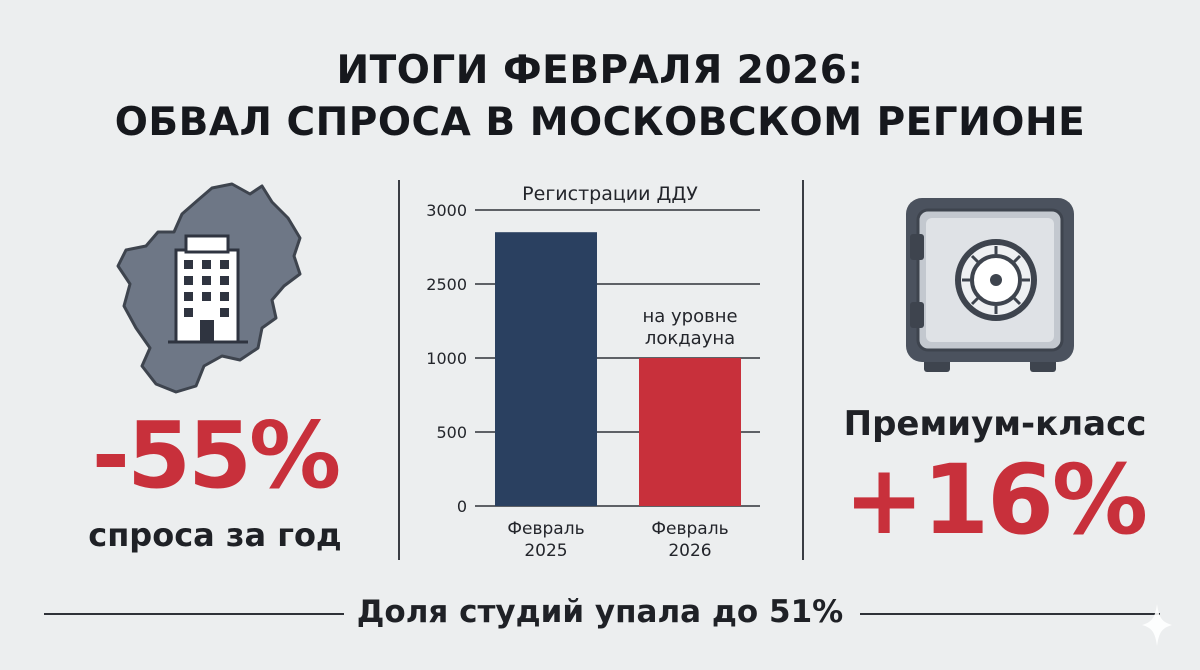  I want to click on footer-rule-left, so click(194, 614).